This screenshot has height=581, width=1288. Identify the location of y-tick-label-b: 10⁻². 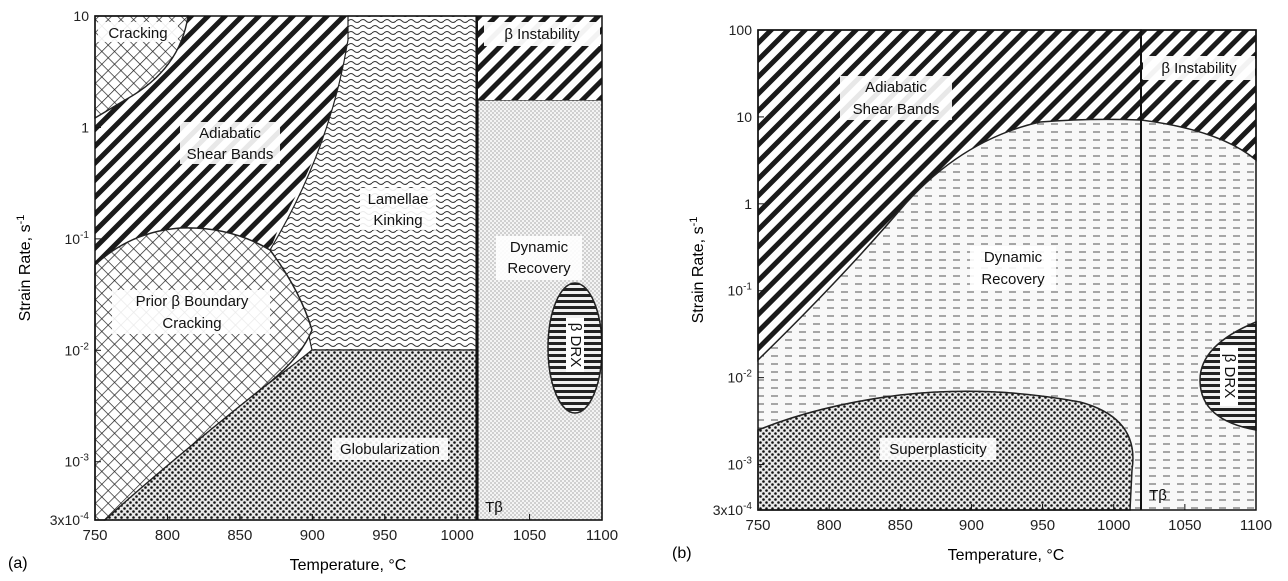
(740, 377).